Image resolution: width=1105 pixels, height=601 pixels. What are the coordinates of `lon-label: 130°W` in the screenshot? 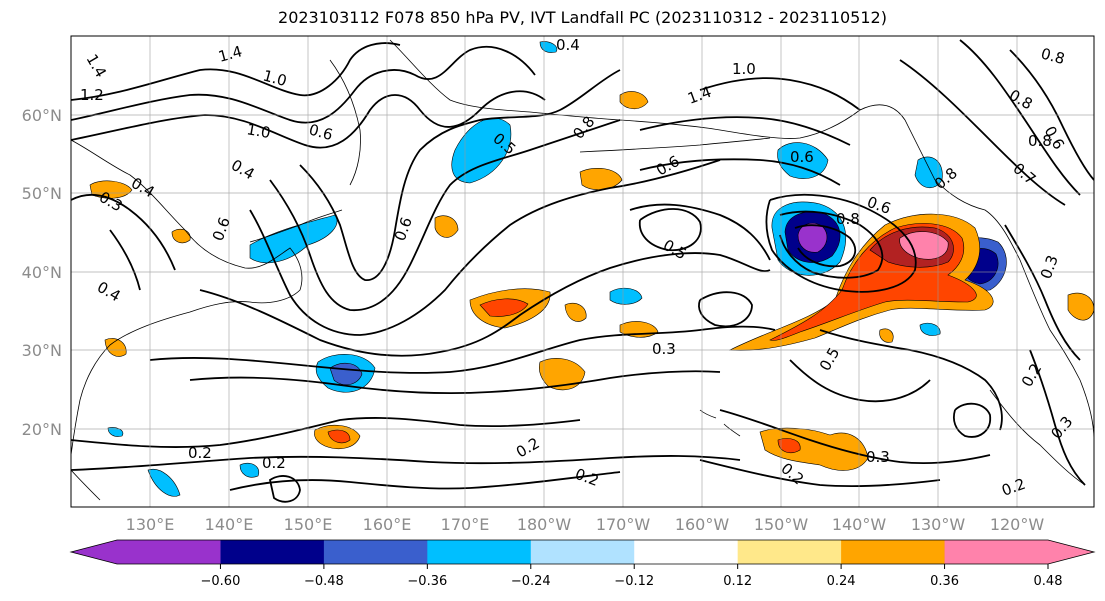 It's located at (938, 524).